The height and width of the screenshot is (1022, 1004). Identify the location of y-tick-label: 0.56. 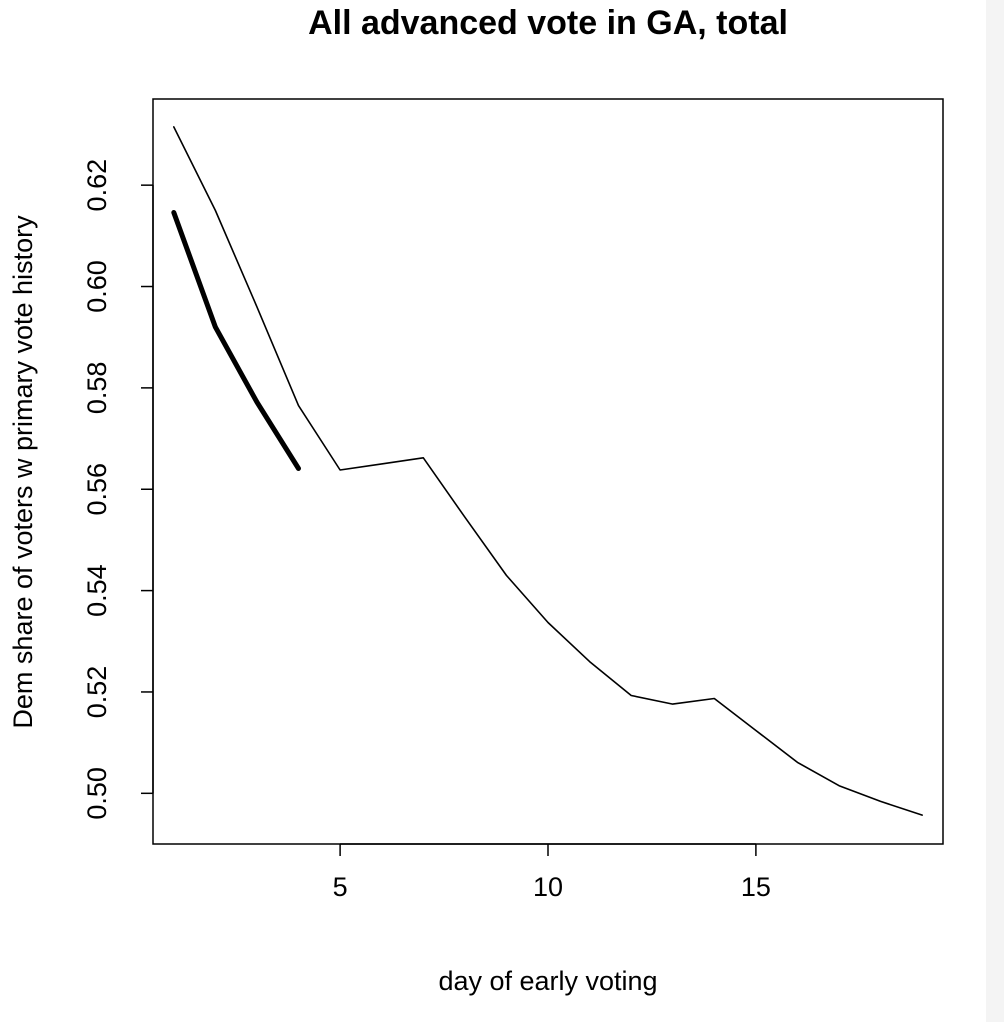
(97, 489).